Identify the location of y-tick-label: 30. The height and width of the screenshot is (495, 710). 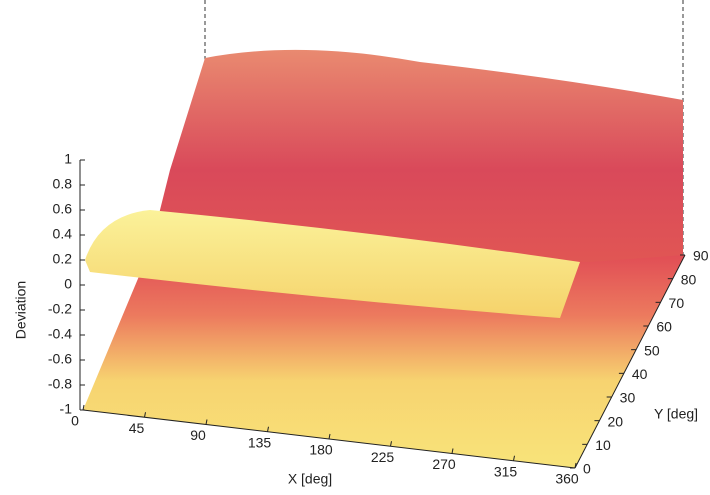
(628, 398).